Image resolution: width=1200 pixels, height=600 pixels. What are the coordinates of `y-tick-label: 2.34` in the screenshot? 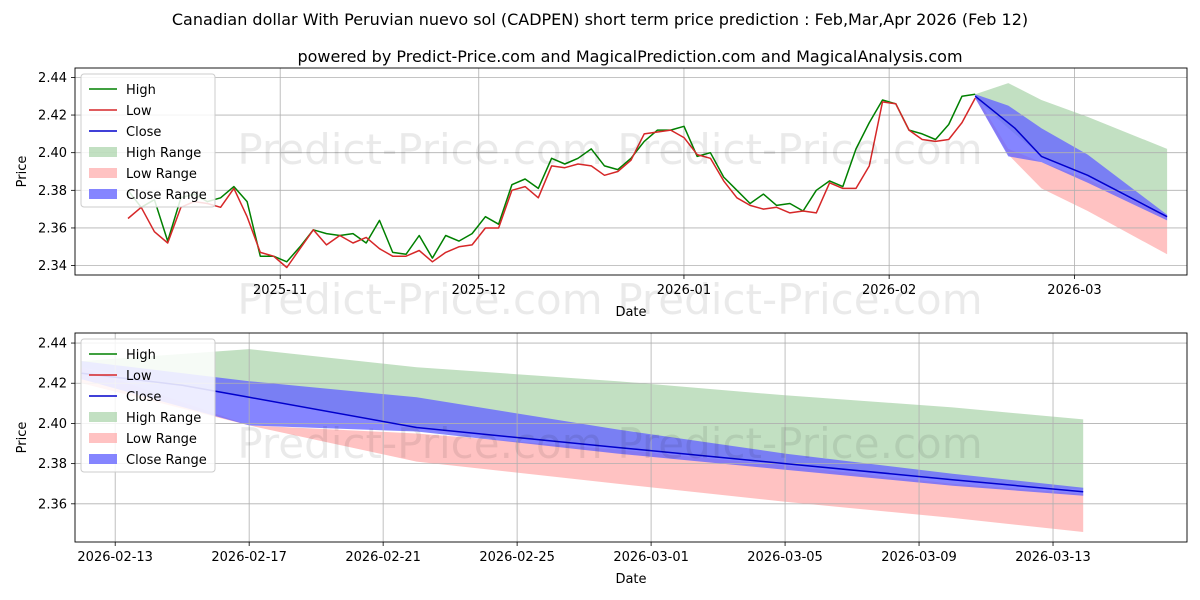 It's located at (52, 266).